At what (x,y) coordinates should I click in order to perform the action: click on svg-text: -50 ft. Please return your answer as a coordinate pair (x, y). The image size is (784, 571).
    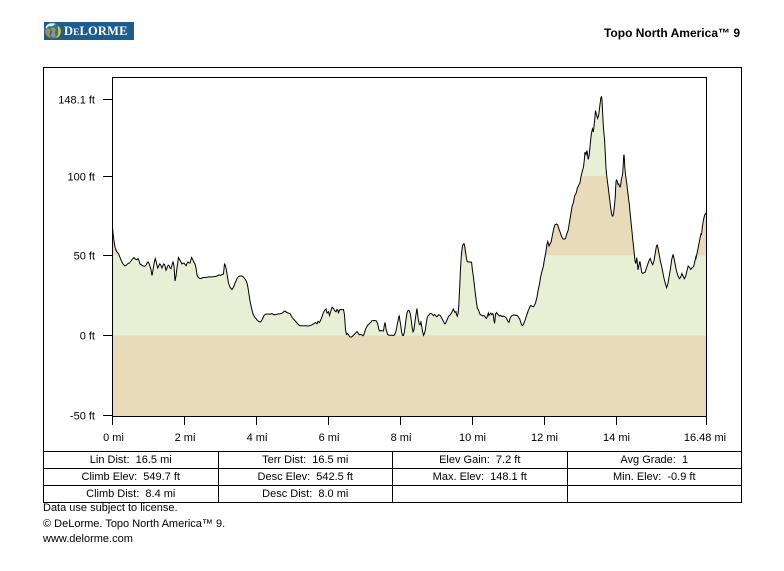
    Looking at the image, I should click on (82, 417).